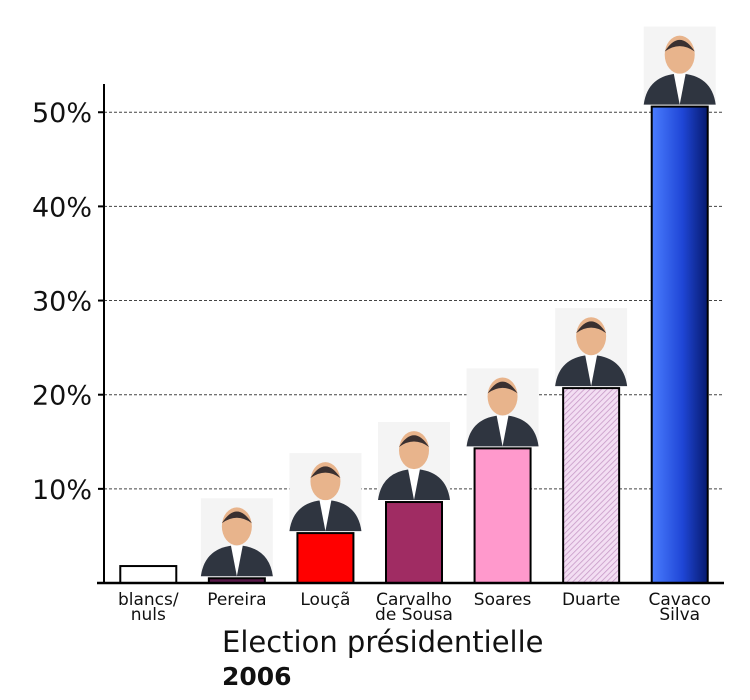 The width and height of the screenshot is (750, 700). What do you see at coordinates (325, 600) in the screenshot?
I see `category-label: Louçã` at bounding box center [325, 600].